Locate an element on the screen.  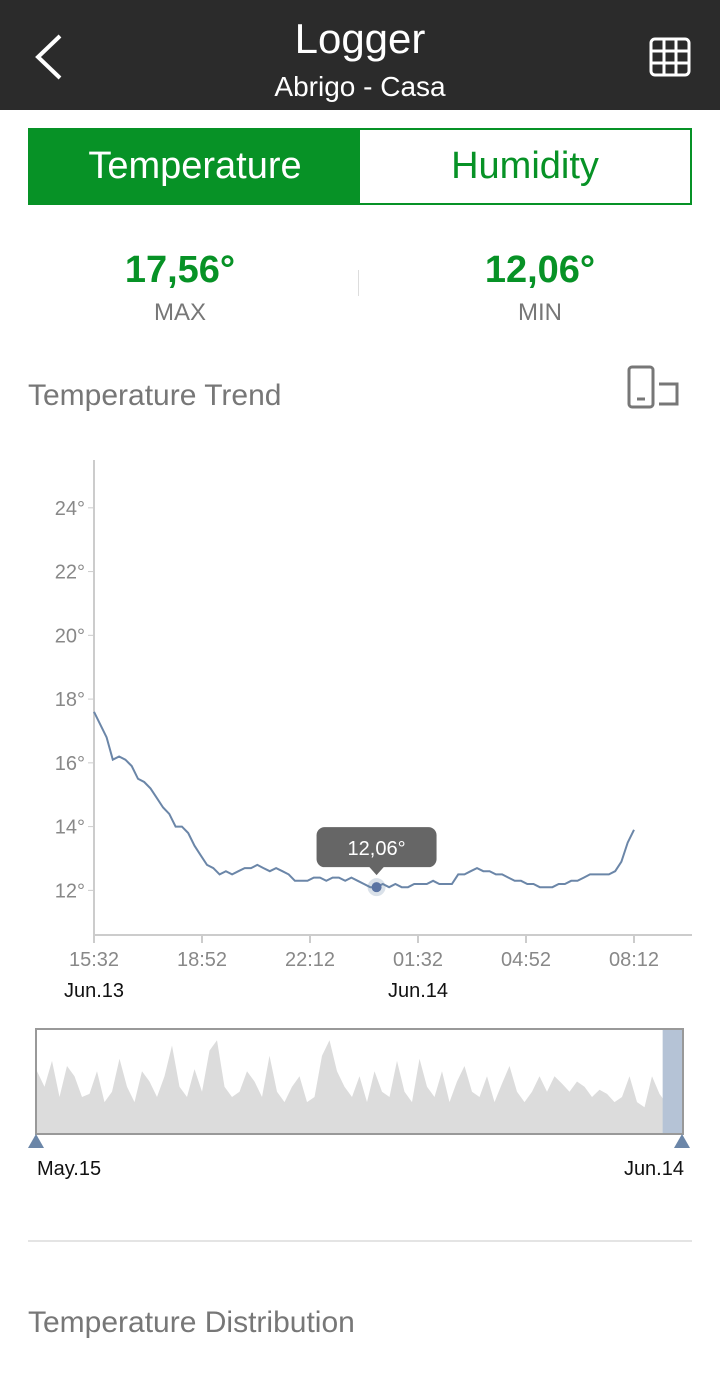
date-label: Jun.14 is located at coordinates (418, 991).